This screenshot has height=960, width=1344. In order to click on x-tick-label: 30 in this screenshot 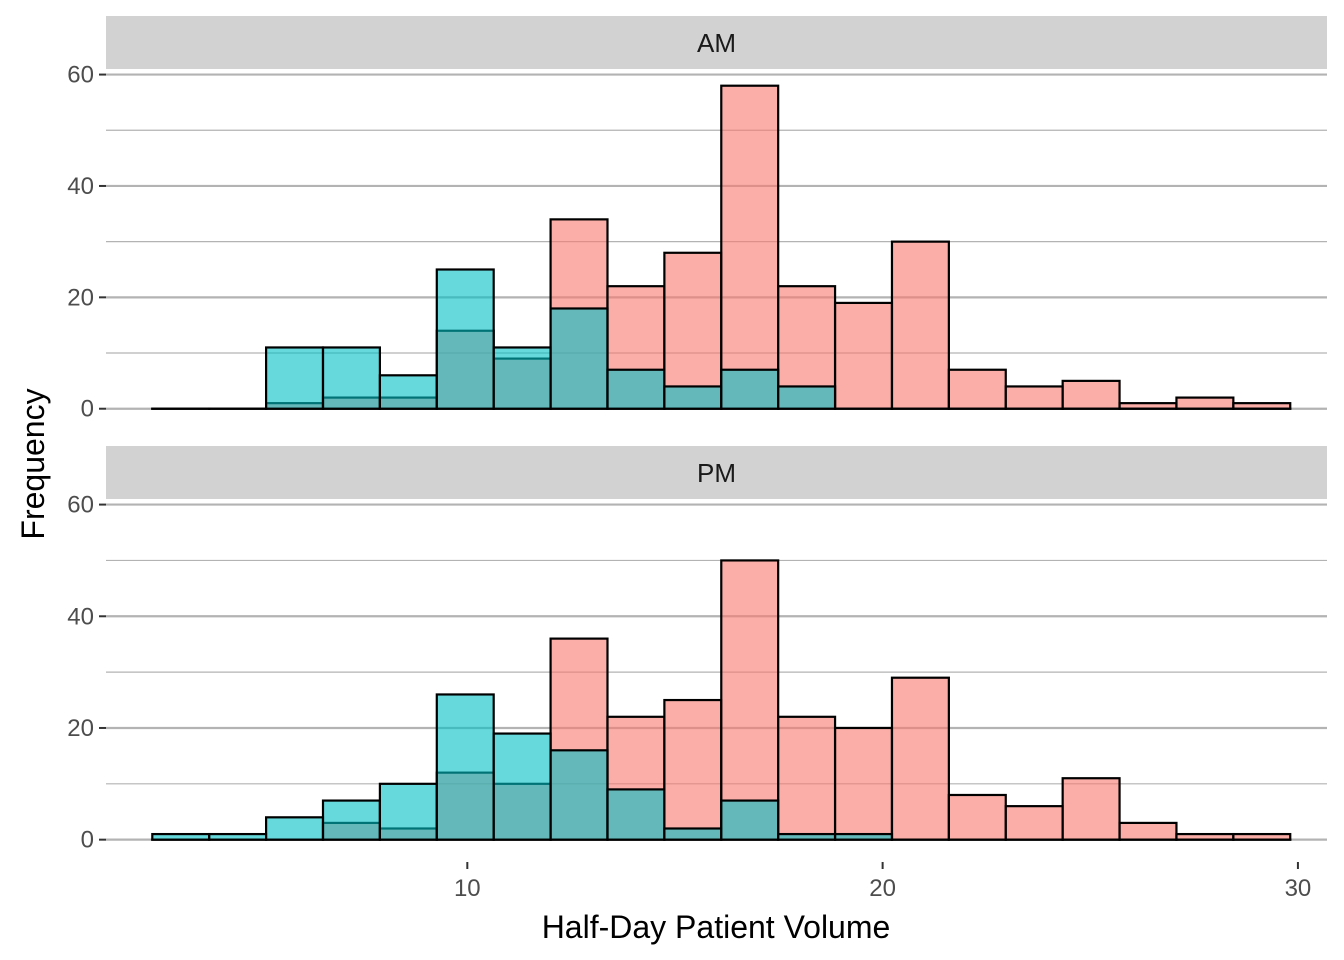, I will do `click(1298, 888)`.